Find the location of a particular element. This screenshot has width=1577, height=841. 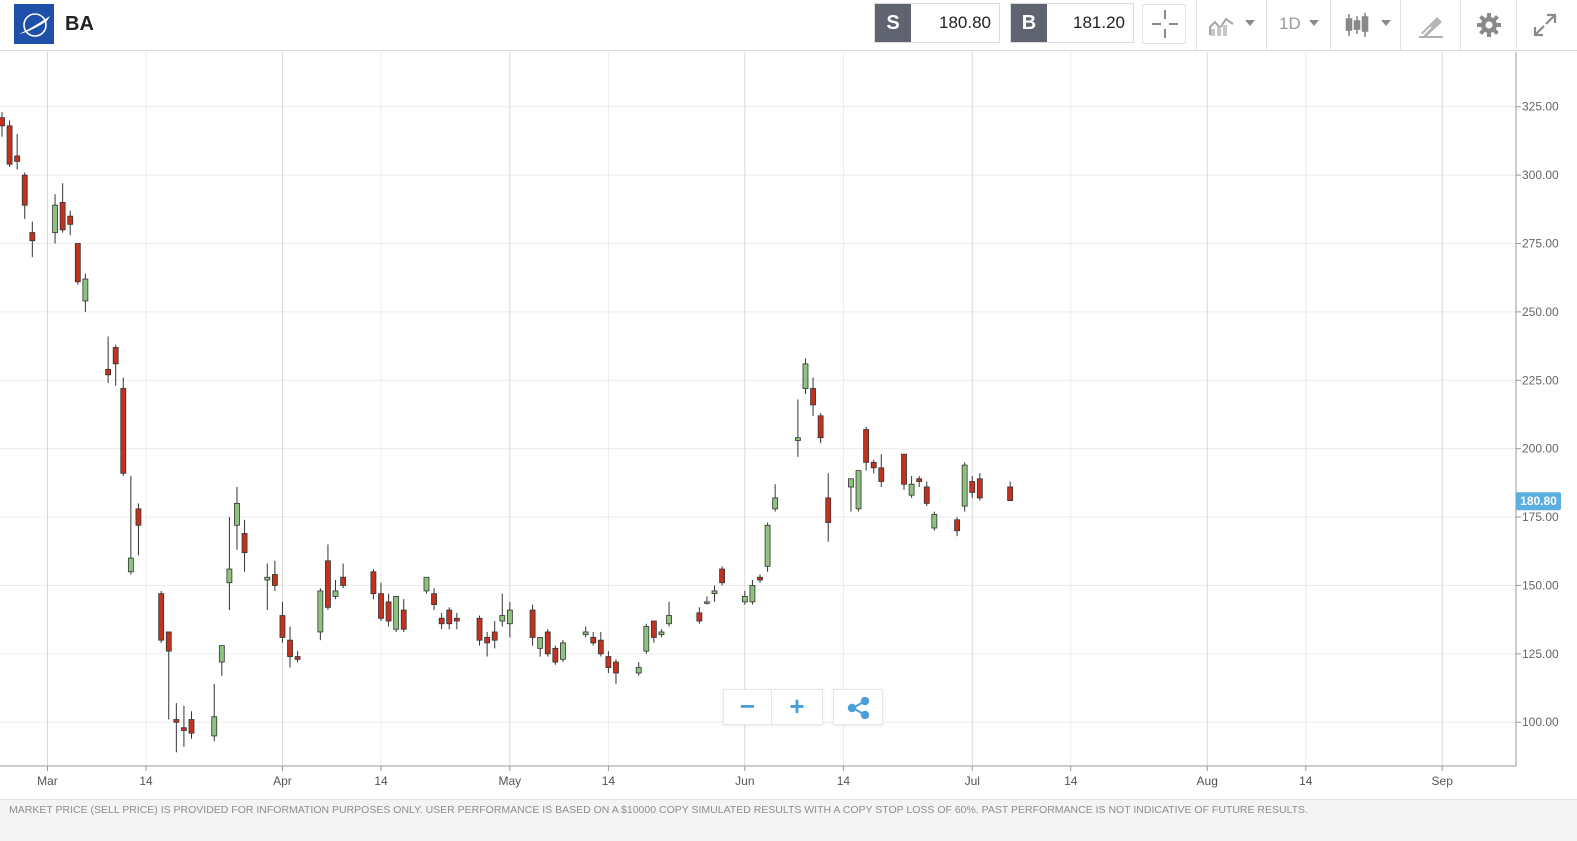

crosshair-button is located at coordinates (1164, 24).